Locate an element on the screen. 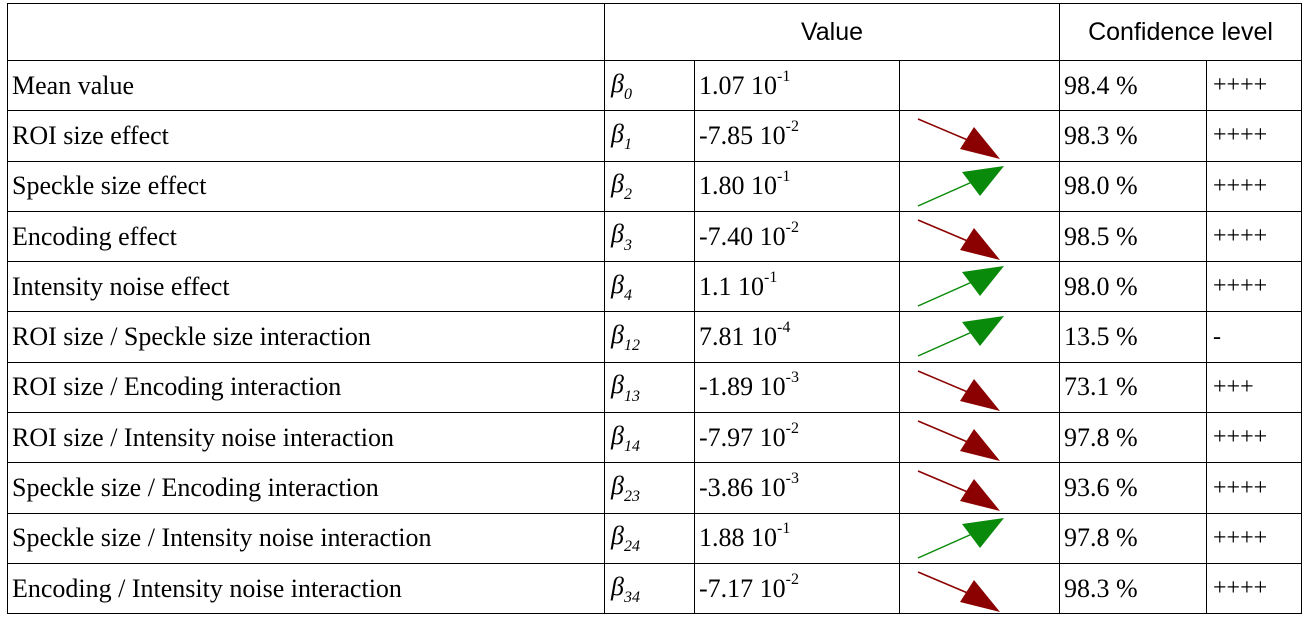  table-row: Mean value β0 1.07 10-1 98.4 % ++++ is located at coordinates (654, 85).